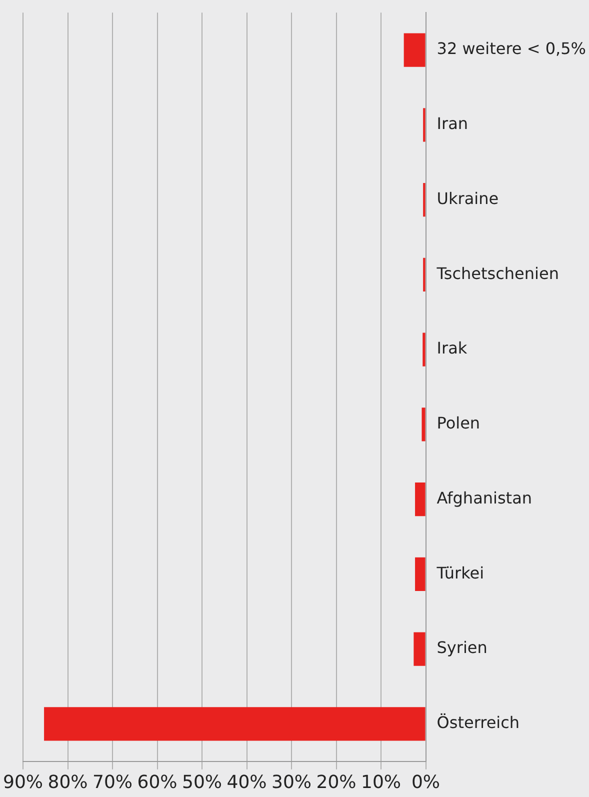  Describe the element at coordinates (478, 722) in the screenshot. I see `y-tick-label: Österreich` at that location.